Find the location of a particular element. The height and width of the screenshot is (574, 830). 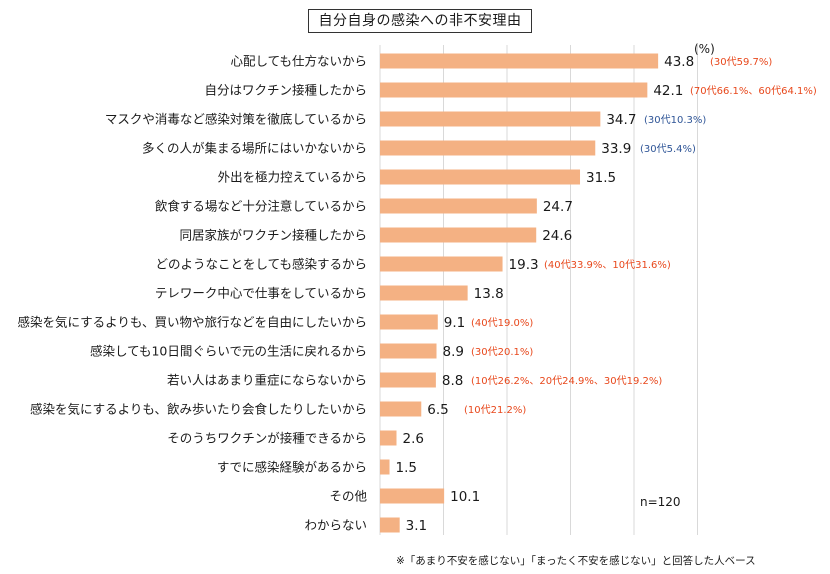

category-label: そのうちワクチンが接種できるから is located at coordinates (267, 438).